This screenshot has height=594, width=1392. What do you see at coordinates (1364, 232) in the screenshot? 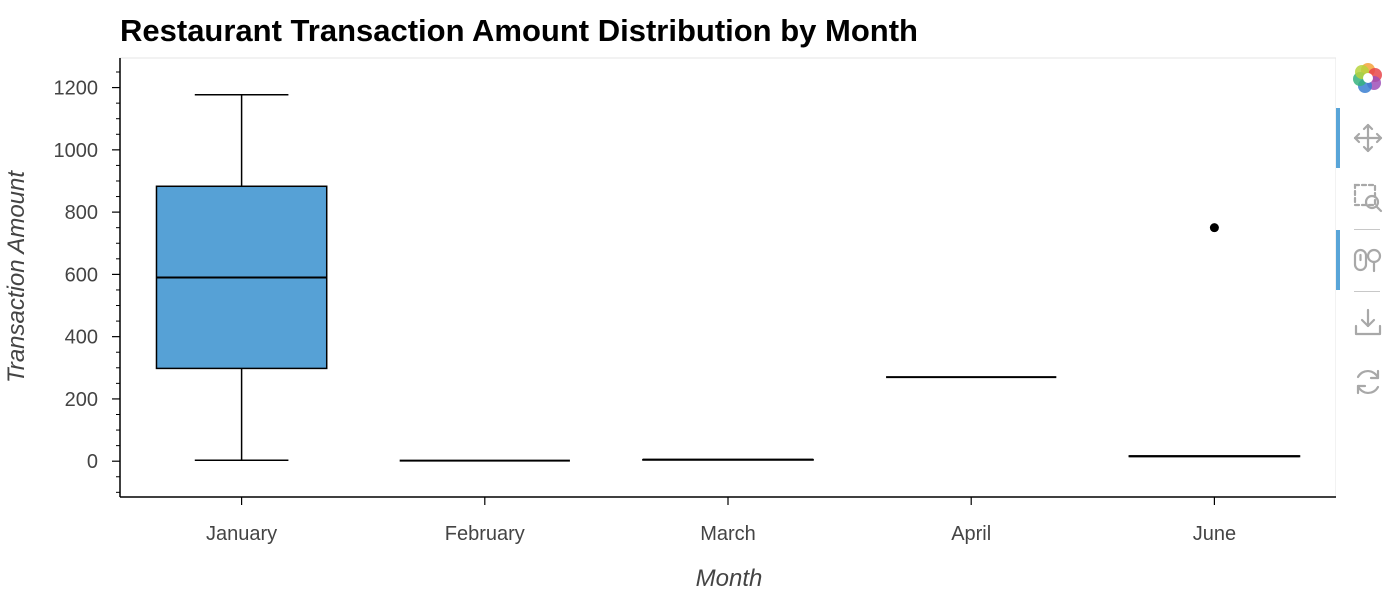
I see `chart-toolbar` at bounding box center [1364, 232].